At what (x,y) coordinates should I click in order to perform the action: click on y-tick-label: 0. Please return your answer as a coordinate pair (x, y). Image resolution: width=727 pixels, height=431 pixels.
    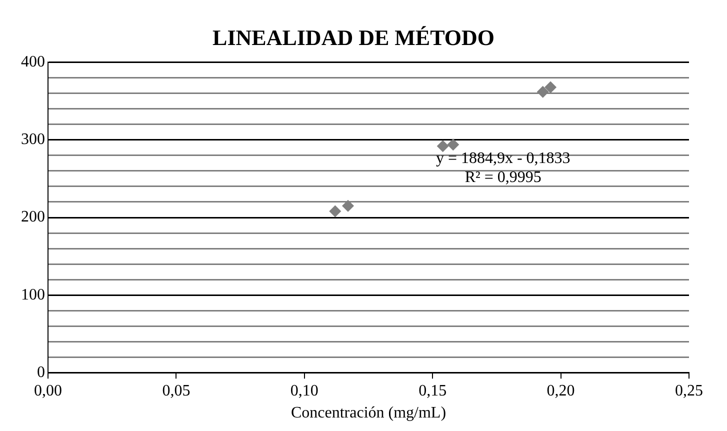
    Looking at the image, I should click on (41, 372).